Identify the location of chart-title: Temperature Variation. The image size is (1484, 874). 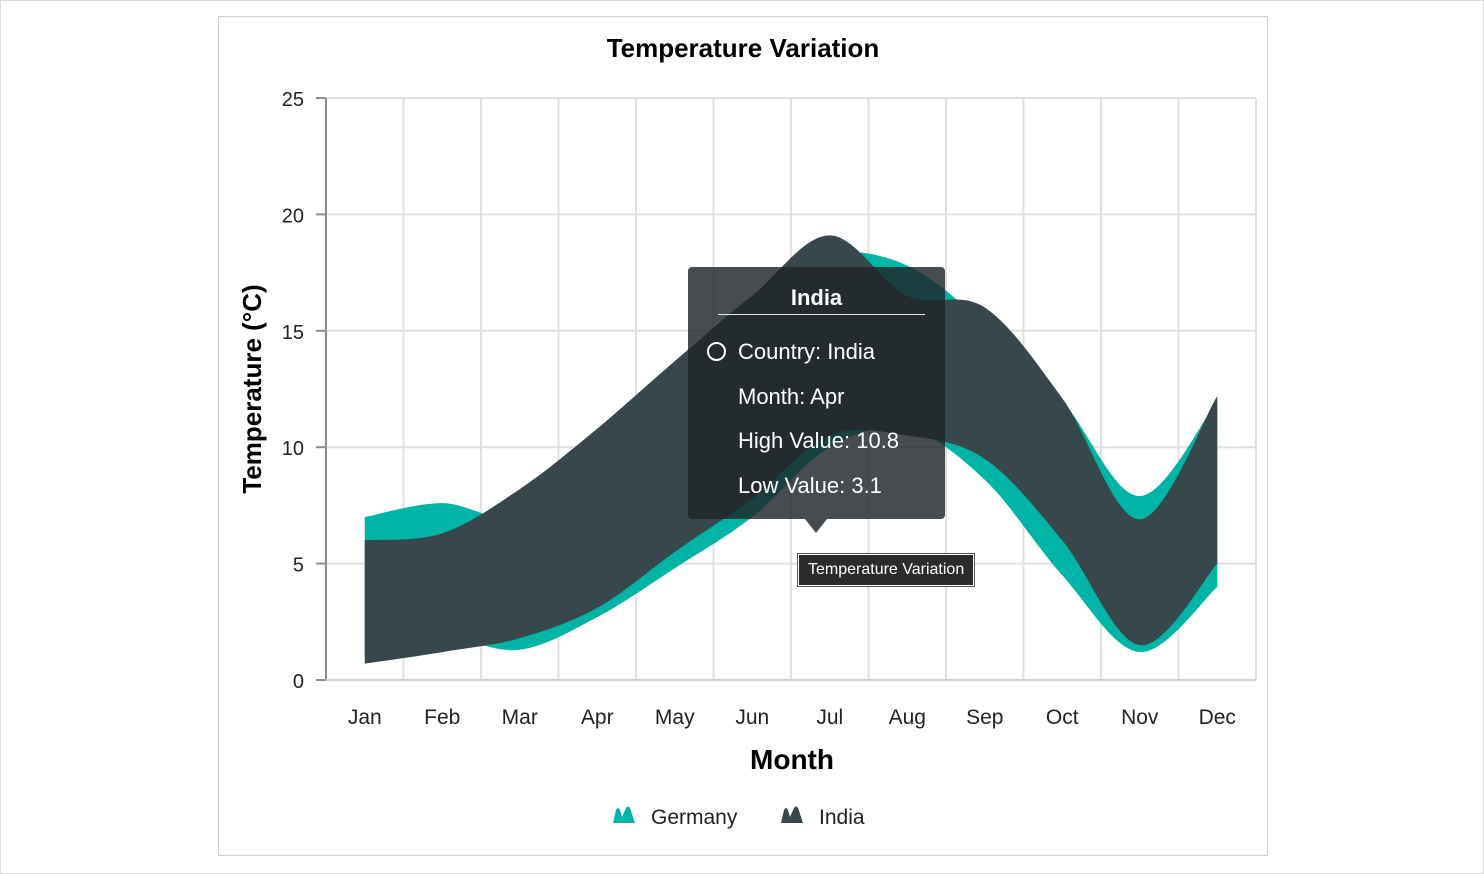
(743, 48).